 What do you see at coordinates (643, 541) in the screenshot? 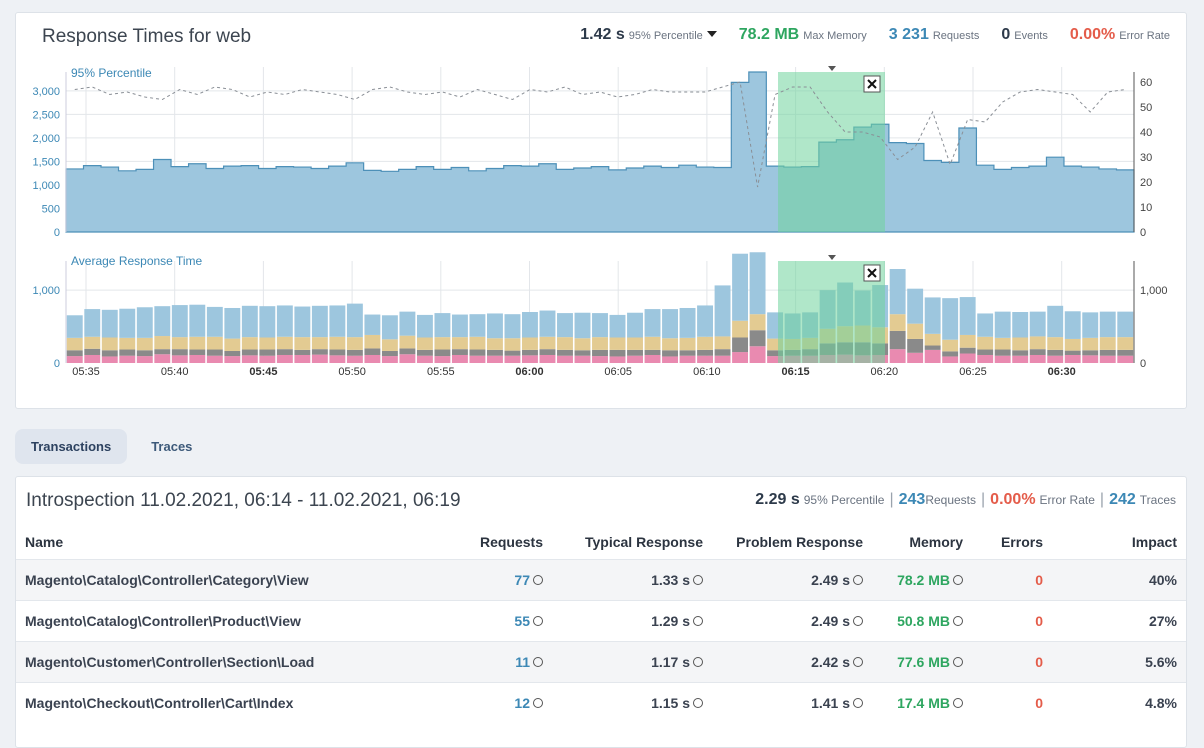
I see `col-typical-response: Typical Response` at bounding box center [643, 541].